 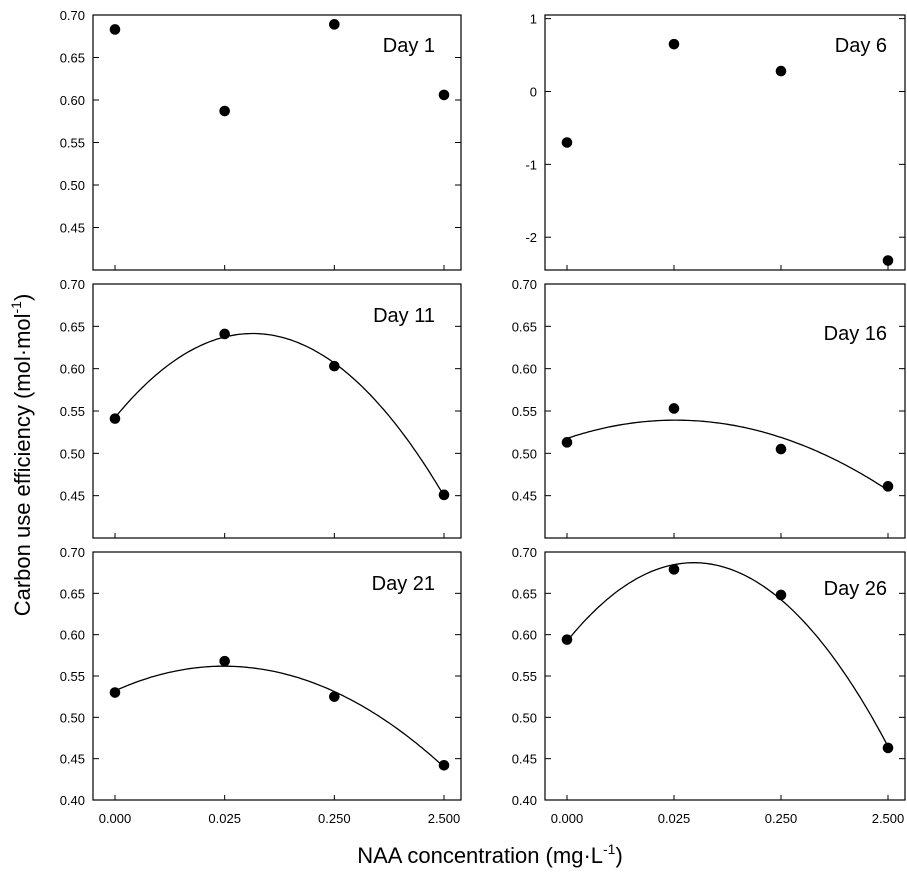 What do you see at coordinates (480, 855) in the screenshot?
I see `x-axis-title-text: NAA concentration (mg·L` at bounding box center [480, 855].